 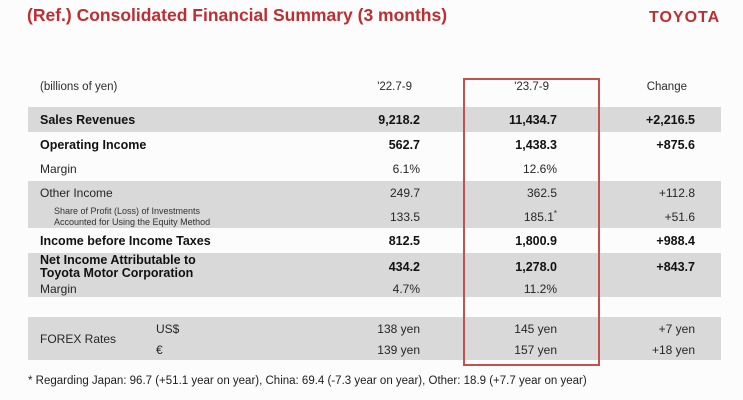 What do you see at coordinates (168, 328) in the screenshot?
I see `currency-label-usd: US$` at bounding box center [168, 328].